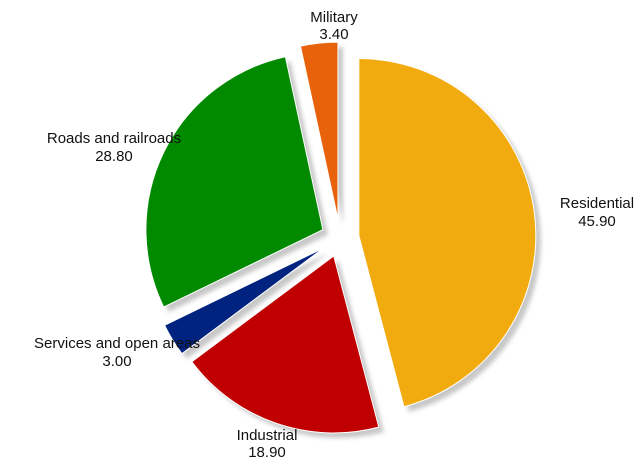 This screenshot has height=461, width=644. I want to click on slice-value-roads-and-railroads: 28.80, so click(114, 156).